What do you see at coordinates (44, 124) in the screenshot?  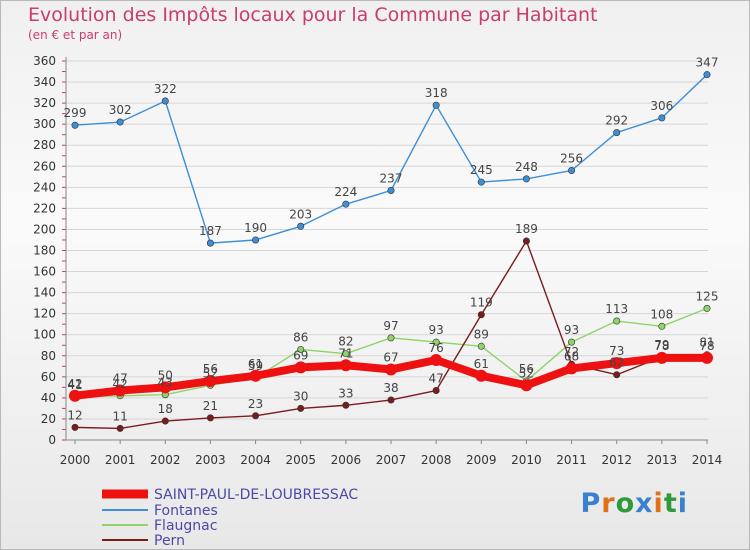 I see `y-tick-label: 300` at bounding box center [44, 124].